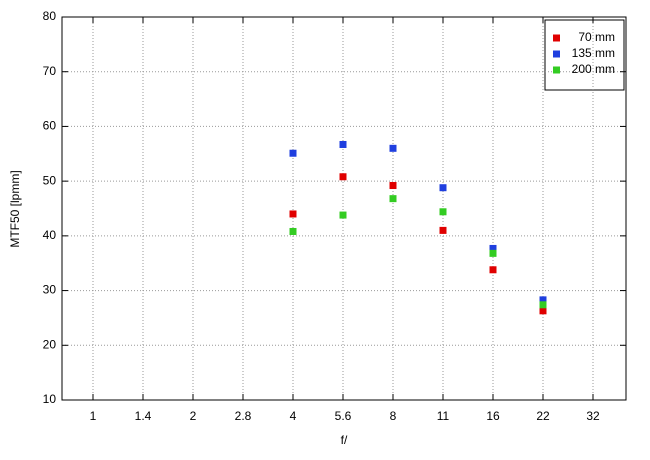 The width and height of the screenshot is (650, 460). I want to click on x-tick-label: 1, so click(93, 416).